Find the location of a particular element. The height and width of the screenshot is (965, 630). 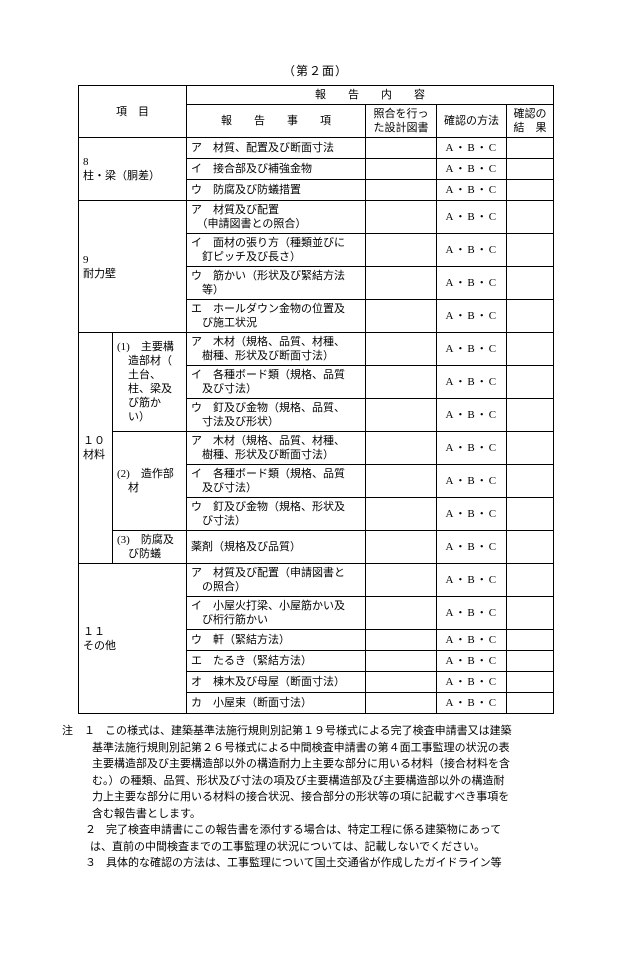

report-item: エ たるき（緊結方法） is located at coordinates (276, 661).